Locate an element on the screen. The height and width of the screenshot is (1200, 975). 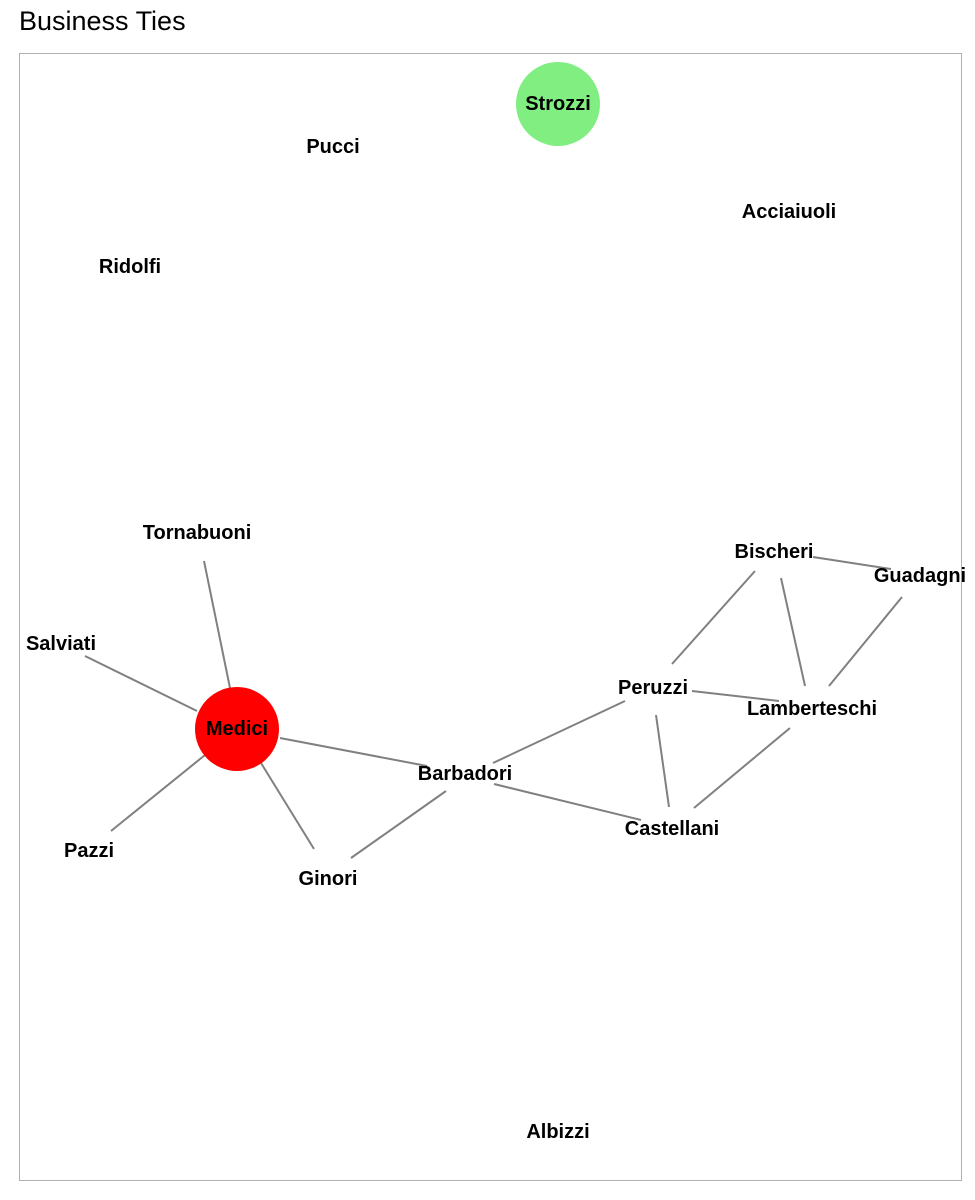
edge-bischeri-lamberteschi is located at coordinates (793, 632).